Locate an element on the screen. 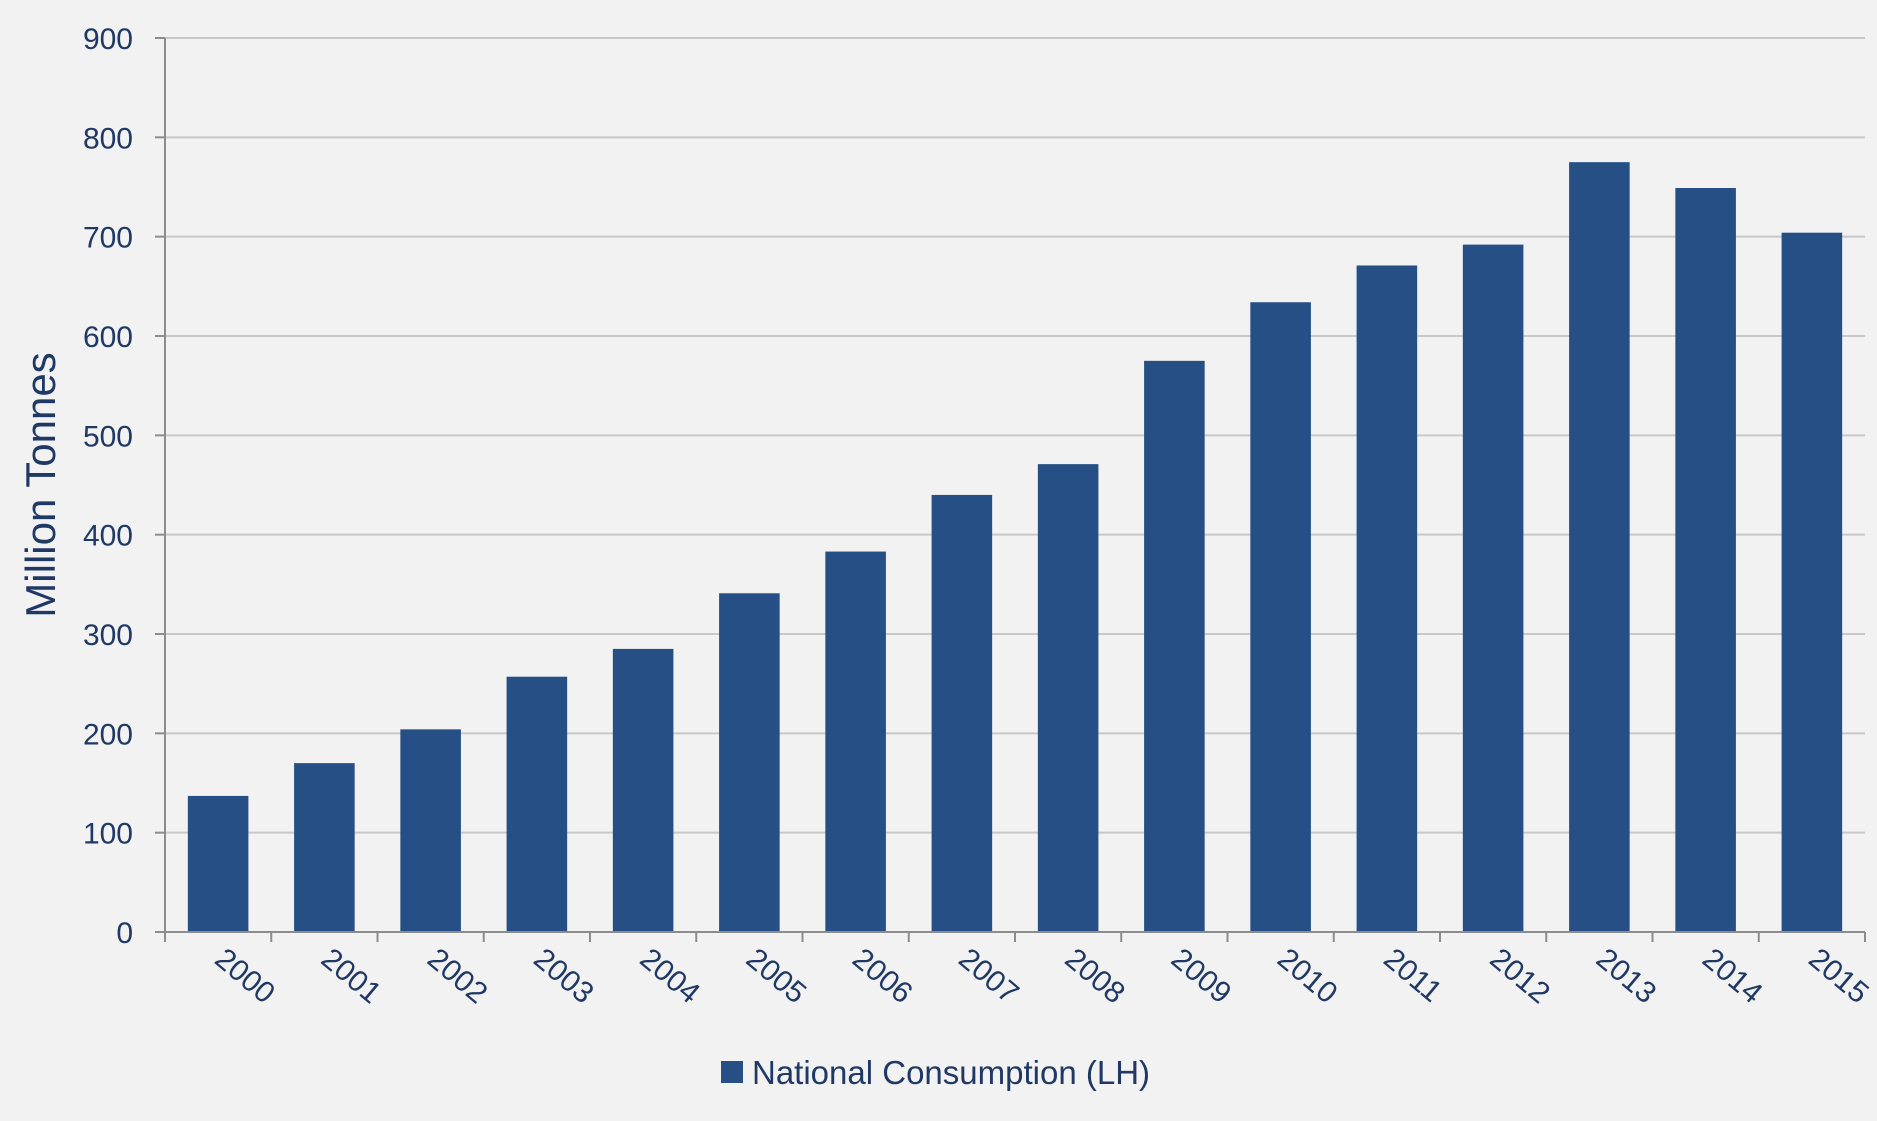  y-tick-labels: 0 100 200 300 400 500 600 700 800 900 is located at coordinates (108, 486).